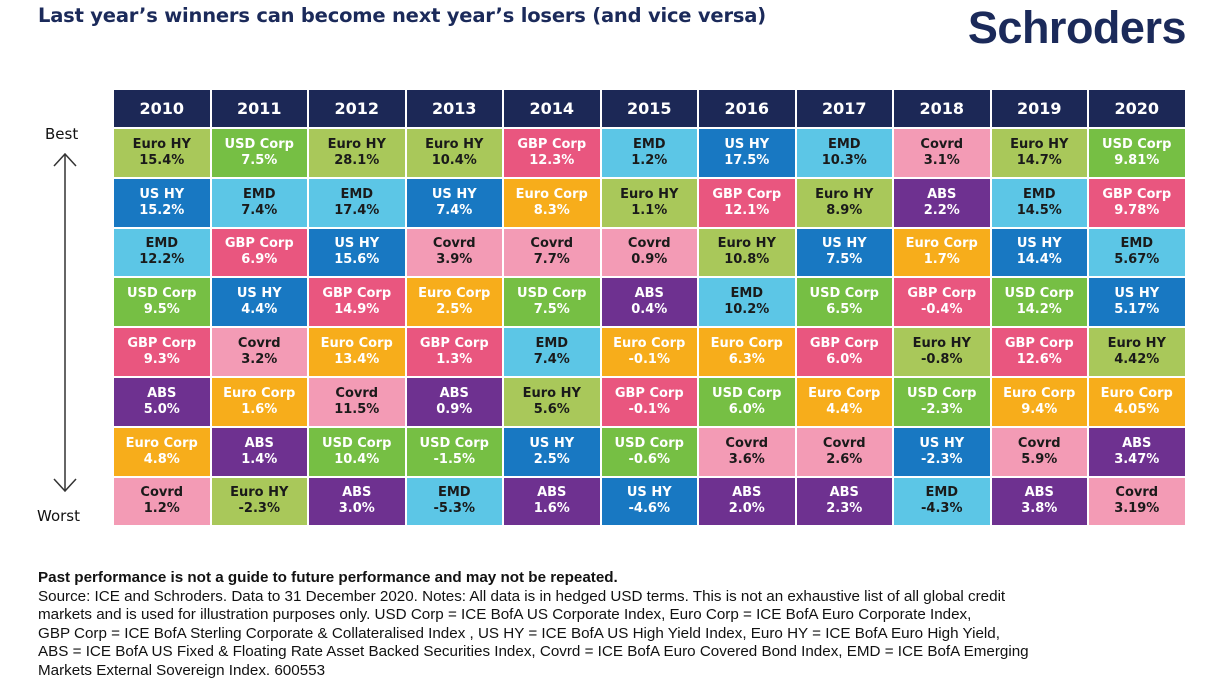 The width and height of the screenshot is (1226, 690). Describe the element at coordinates (162, 108) in the screenshot. I see `year-header: 2010` at that location.